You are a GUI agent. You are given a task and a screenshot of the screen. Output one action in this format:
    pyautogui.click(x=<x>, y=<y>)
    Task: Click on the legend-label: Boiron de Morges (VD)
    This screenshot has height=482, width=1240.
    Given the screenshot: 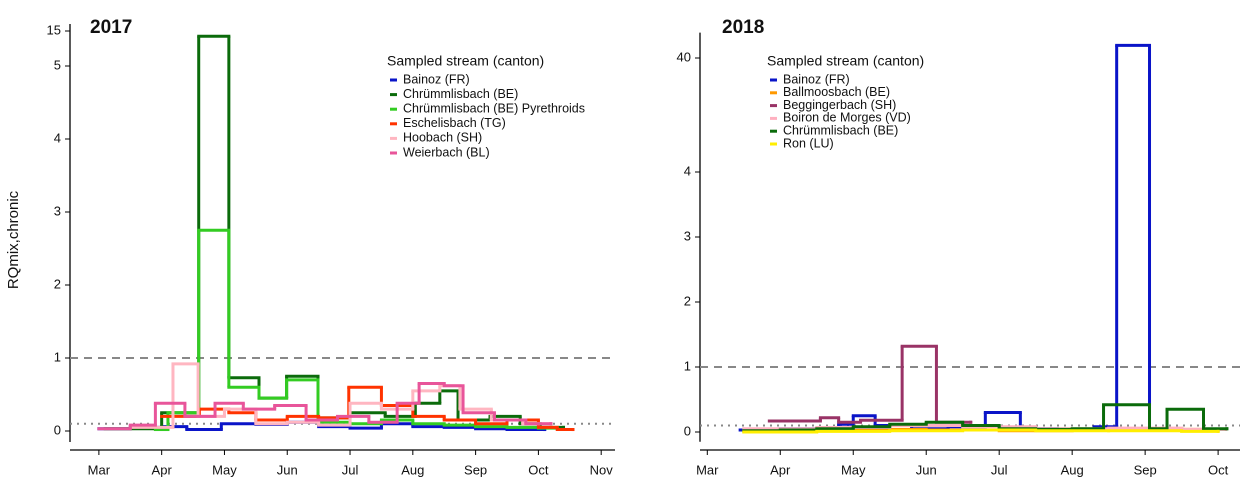 What is the action you would take?
    pyautogui.click(x=847, y=118)
    